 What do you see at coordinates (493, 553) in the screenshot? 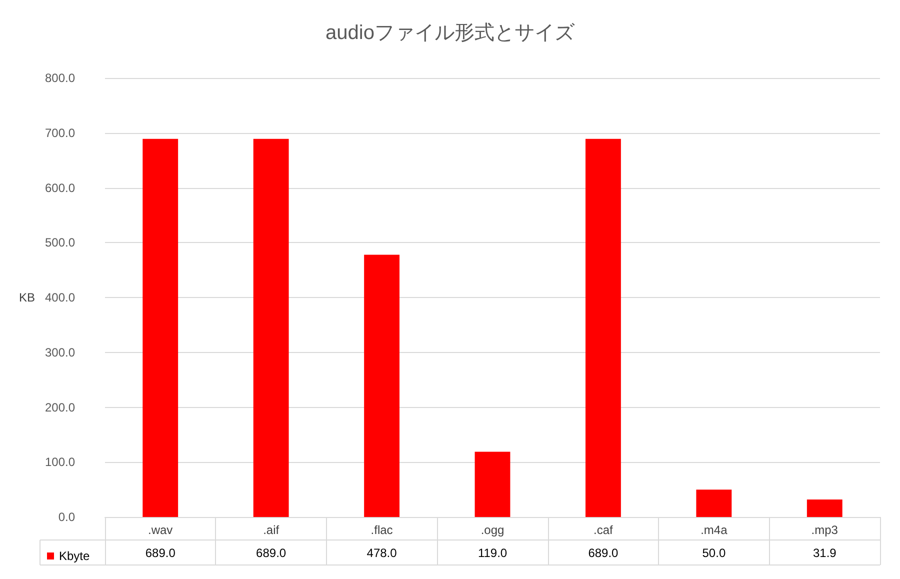
I see `data-label: 119.0` at bounding box center [493, 553].